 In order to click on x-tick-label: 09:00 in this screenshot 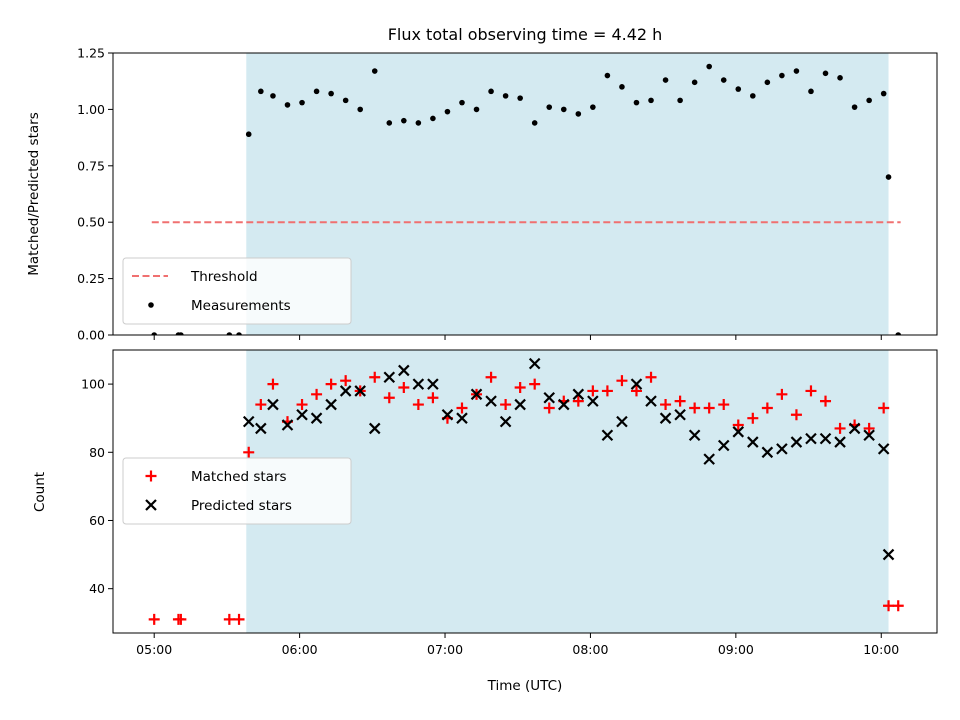, I will do `click(736, 649)`.